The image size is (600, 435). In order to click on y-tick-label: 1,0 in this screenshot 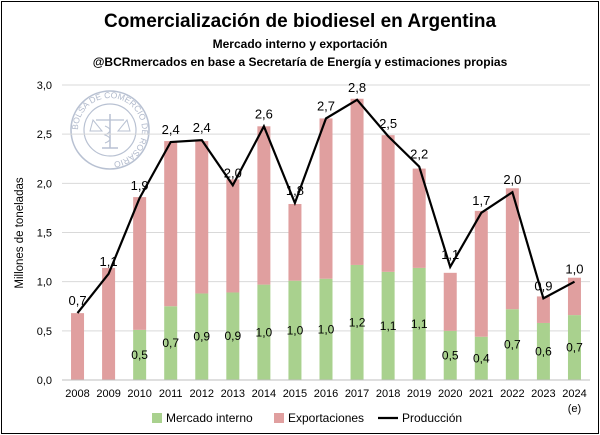, I will do `click(44, 283)`.